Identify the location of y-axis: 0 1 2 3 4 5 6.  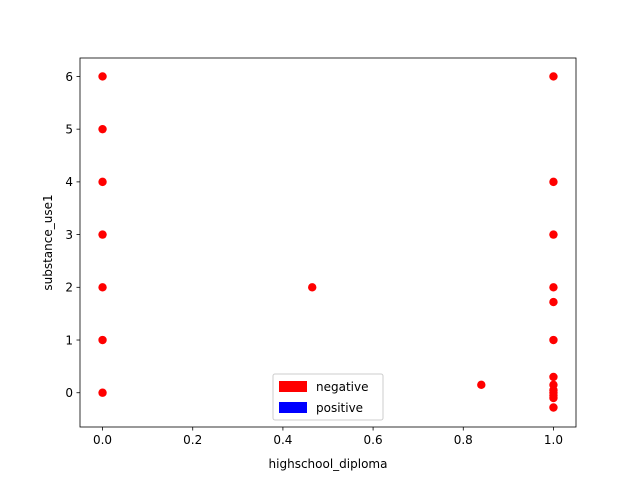
(72, 235).